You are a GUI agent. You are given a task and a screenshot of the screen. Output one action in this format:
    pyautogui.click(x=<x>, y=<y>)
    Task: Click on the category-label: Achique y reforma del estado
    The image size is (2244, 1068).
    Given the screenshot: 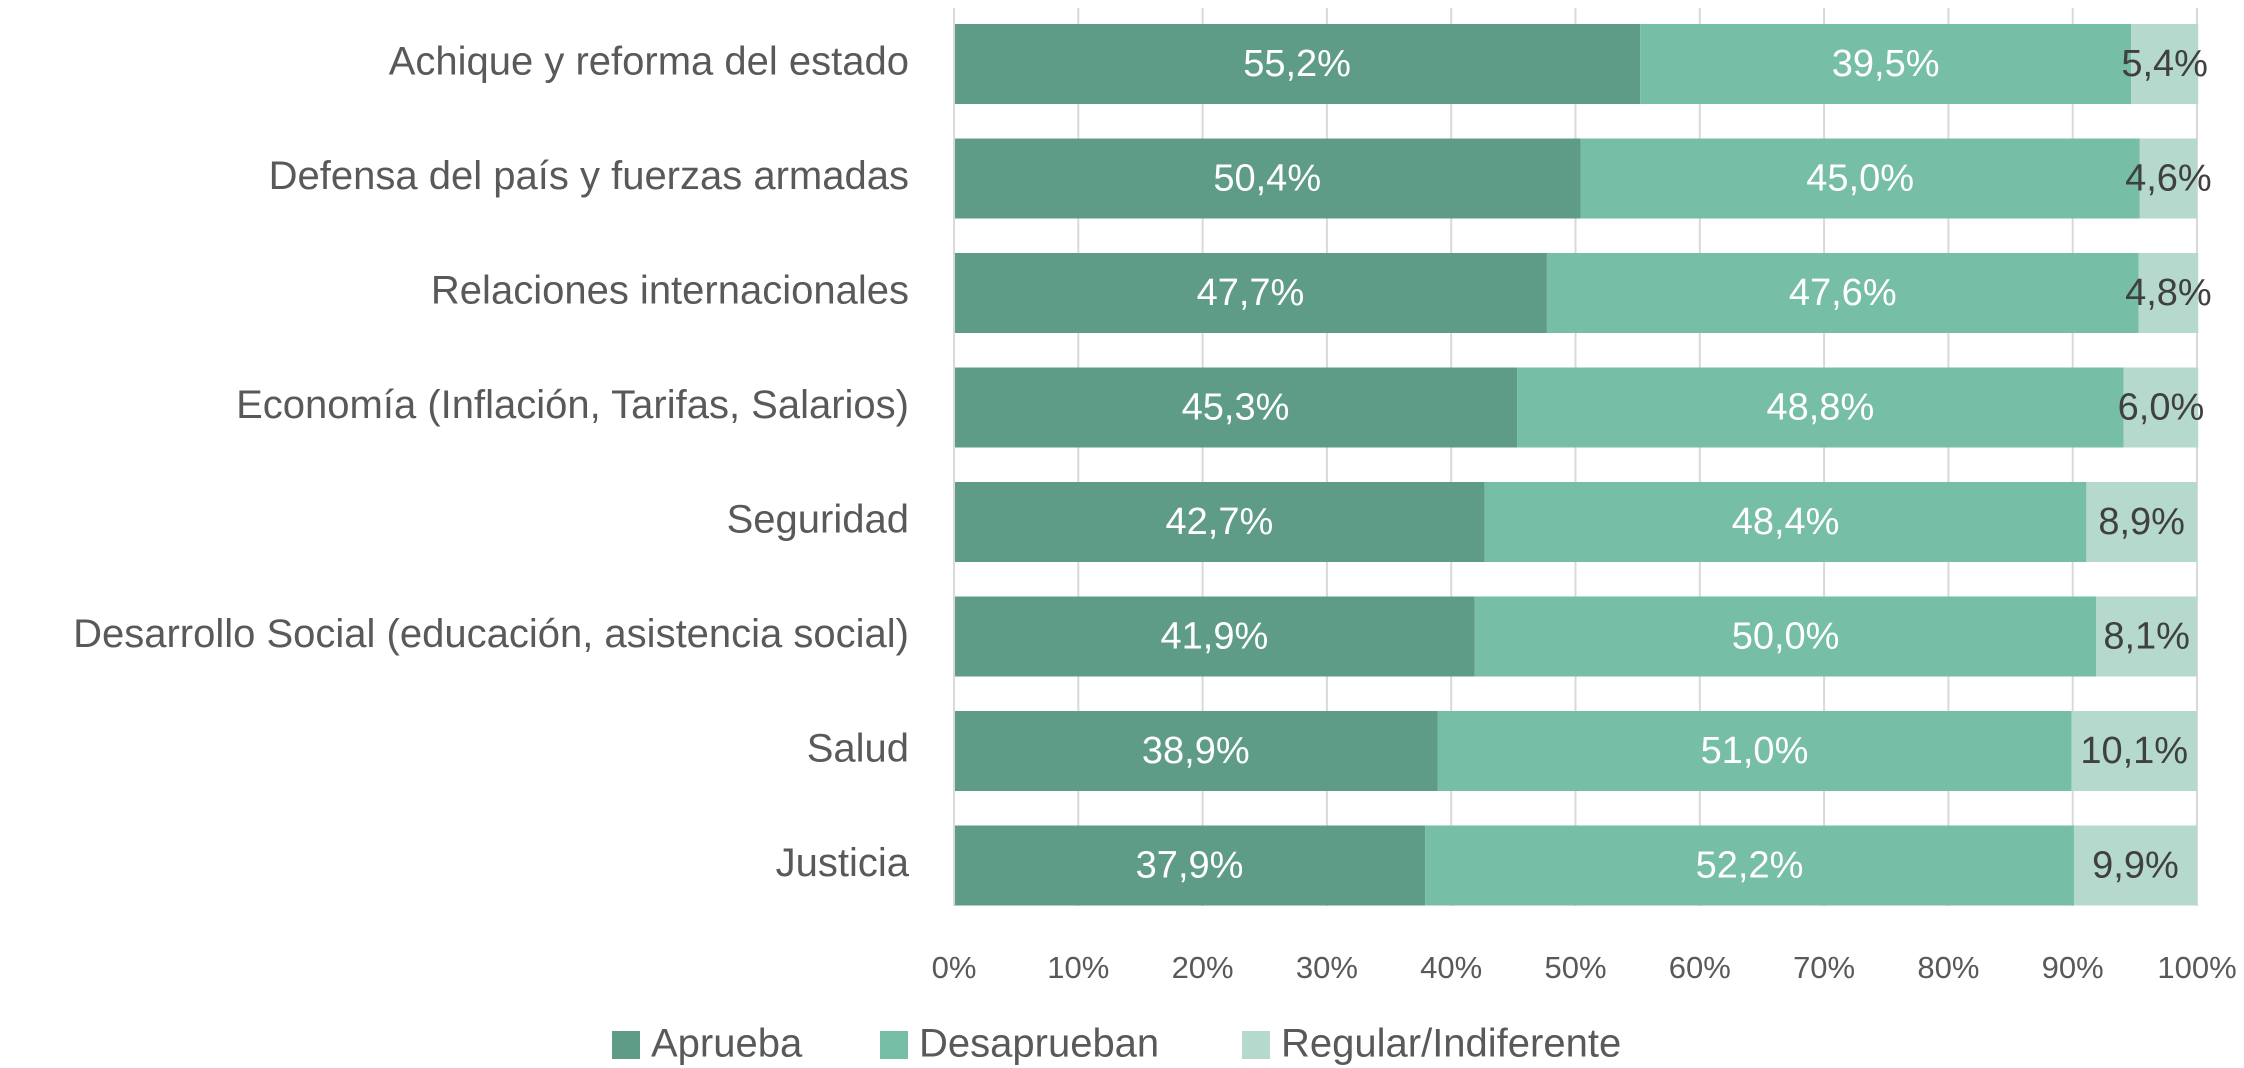 What is the action you would take?
    pyautogui.click(x=649, y=62)
    